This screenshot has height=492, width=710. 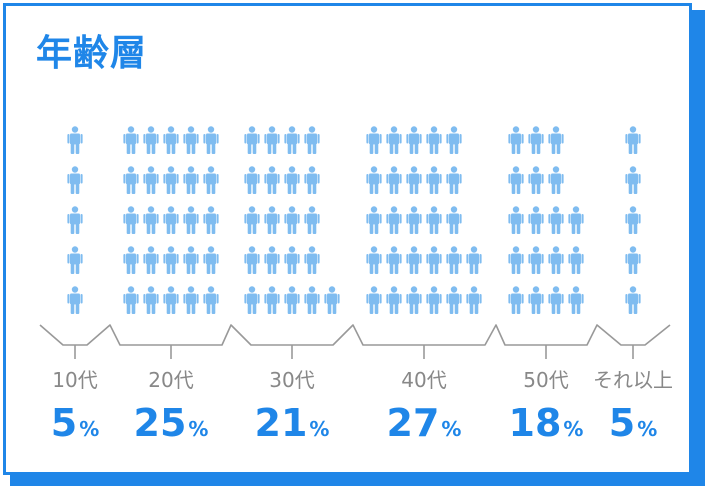 What do you see at coordinates (292, 423) in the screenshot?
I see `data-label: 21%` at bounding box center [292, 423].